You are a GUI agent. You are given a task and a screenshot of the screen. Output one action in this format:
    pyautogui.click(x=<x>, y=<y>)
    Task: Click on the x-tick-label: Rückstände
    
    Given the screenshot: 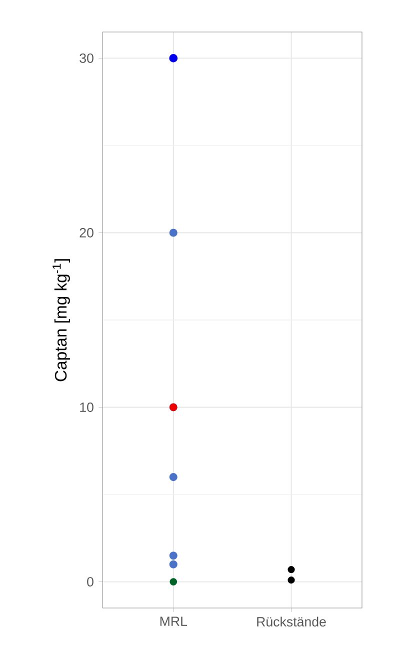 What is the action you would take?
    pyautogui.click(x=291, y=621)
    